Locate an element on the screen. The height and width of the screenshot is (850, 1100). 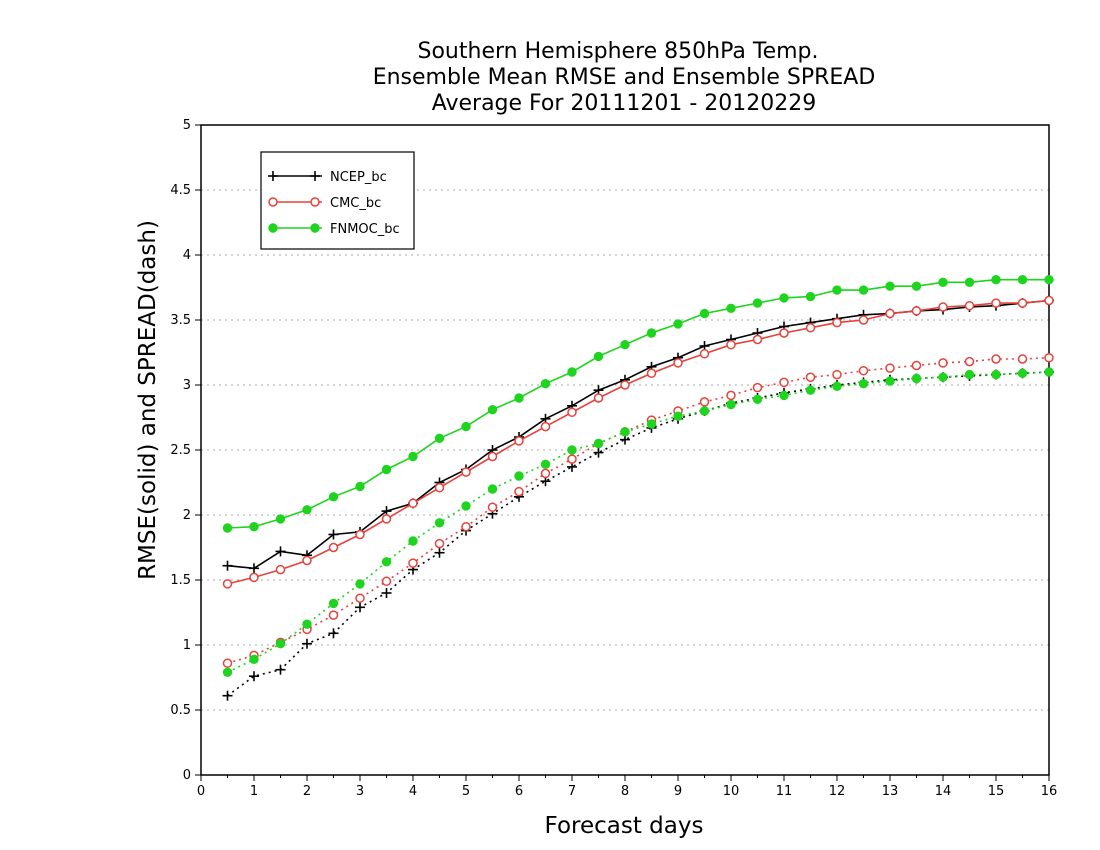
legend: NCEP_bc CMC_bc FNMOC_bc is located at coordinates (337, 200).